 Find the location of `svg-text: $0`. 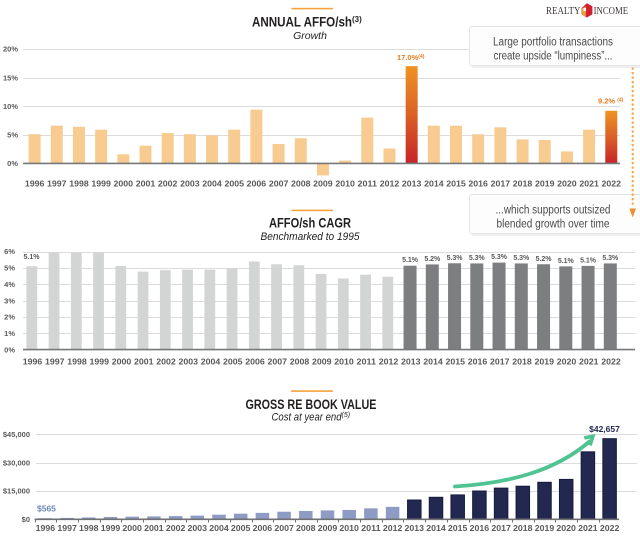

svg-text: $0 is located at coordinates (26, 519).